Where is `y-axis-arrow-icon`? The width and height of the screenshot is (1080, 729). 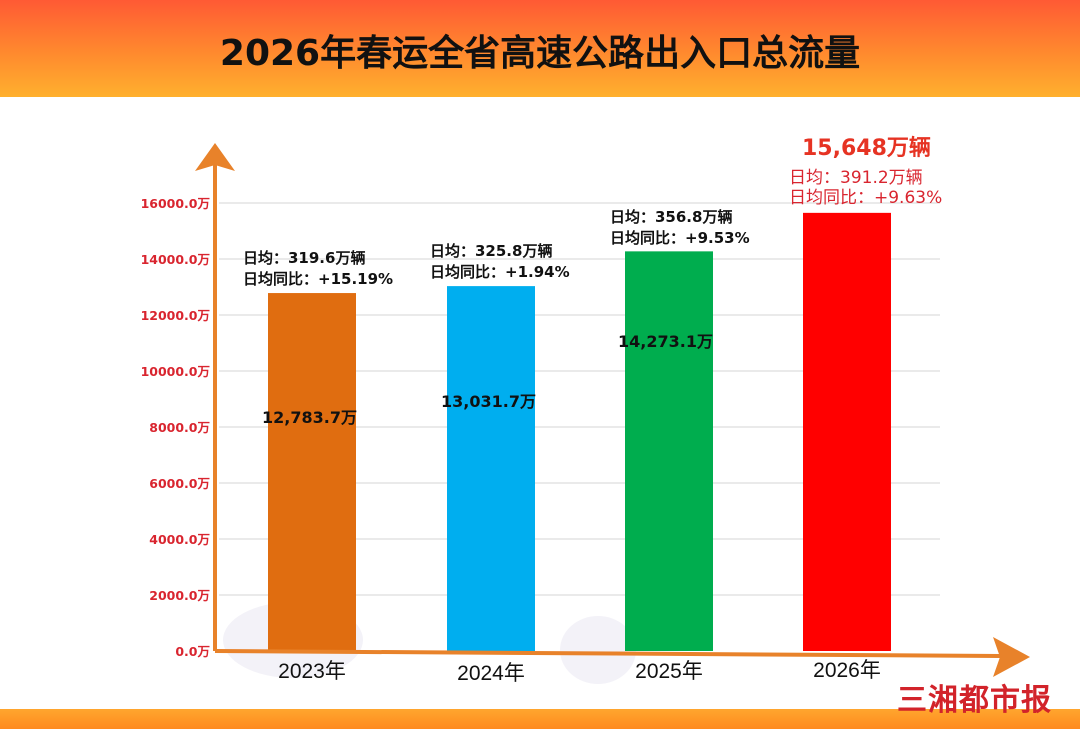 y-axis-arrow-icon is located at coordinates (215, 157).